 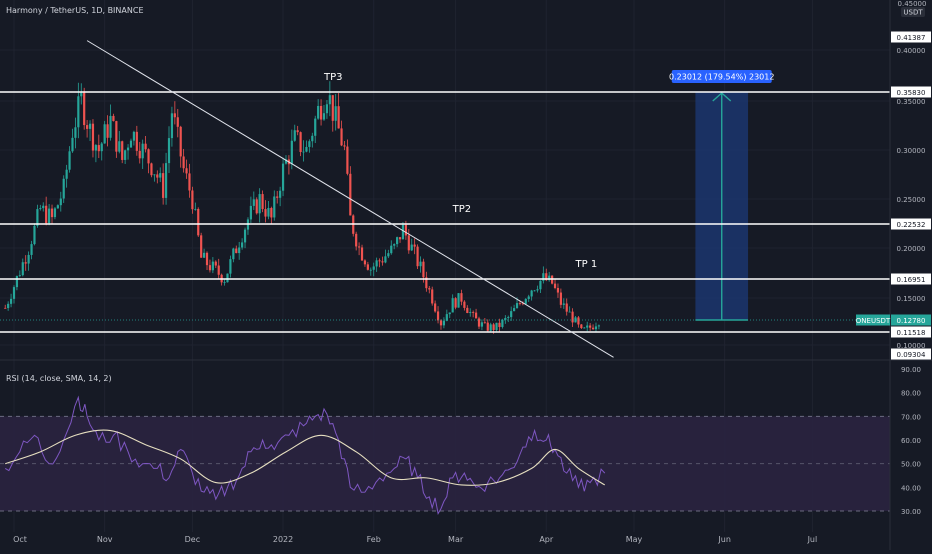 What do you see at coordinates (59, 378) in the screenshot?
I see `rsi-title: RSI (14, close, SMA, 14, 2)` at bounding box center [59, 378].